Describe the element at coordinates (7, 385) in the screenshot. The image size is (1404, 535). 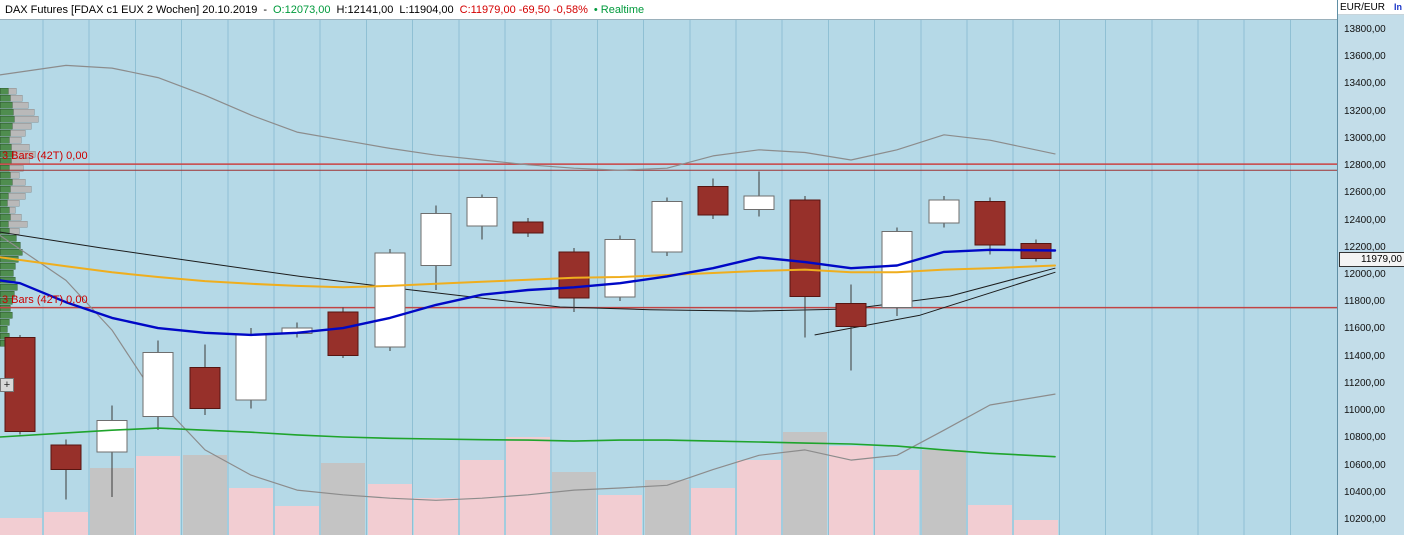
I see `expand-profile-button: +` at that location.